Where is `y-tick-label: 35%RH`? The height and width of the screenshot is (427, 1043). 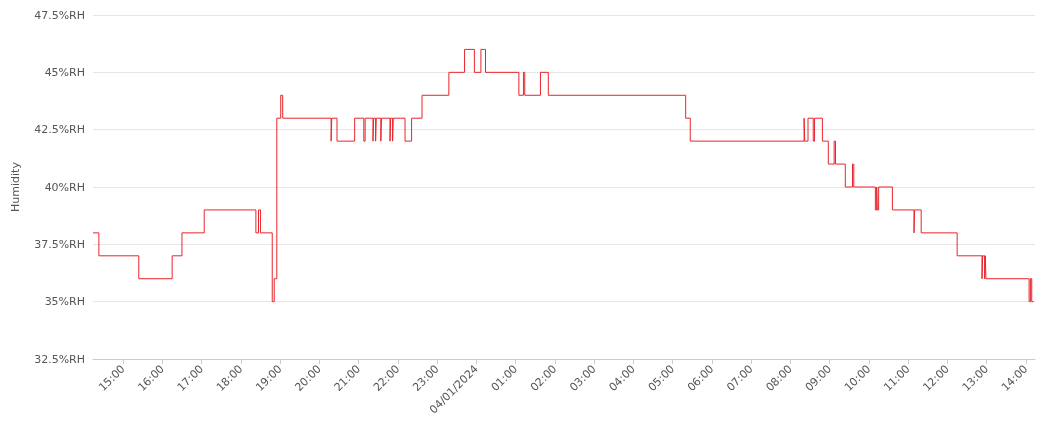 y-tick-label: 35%RH is located at coordinates (64, 302).